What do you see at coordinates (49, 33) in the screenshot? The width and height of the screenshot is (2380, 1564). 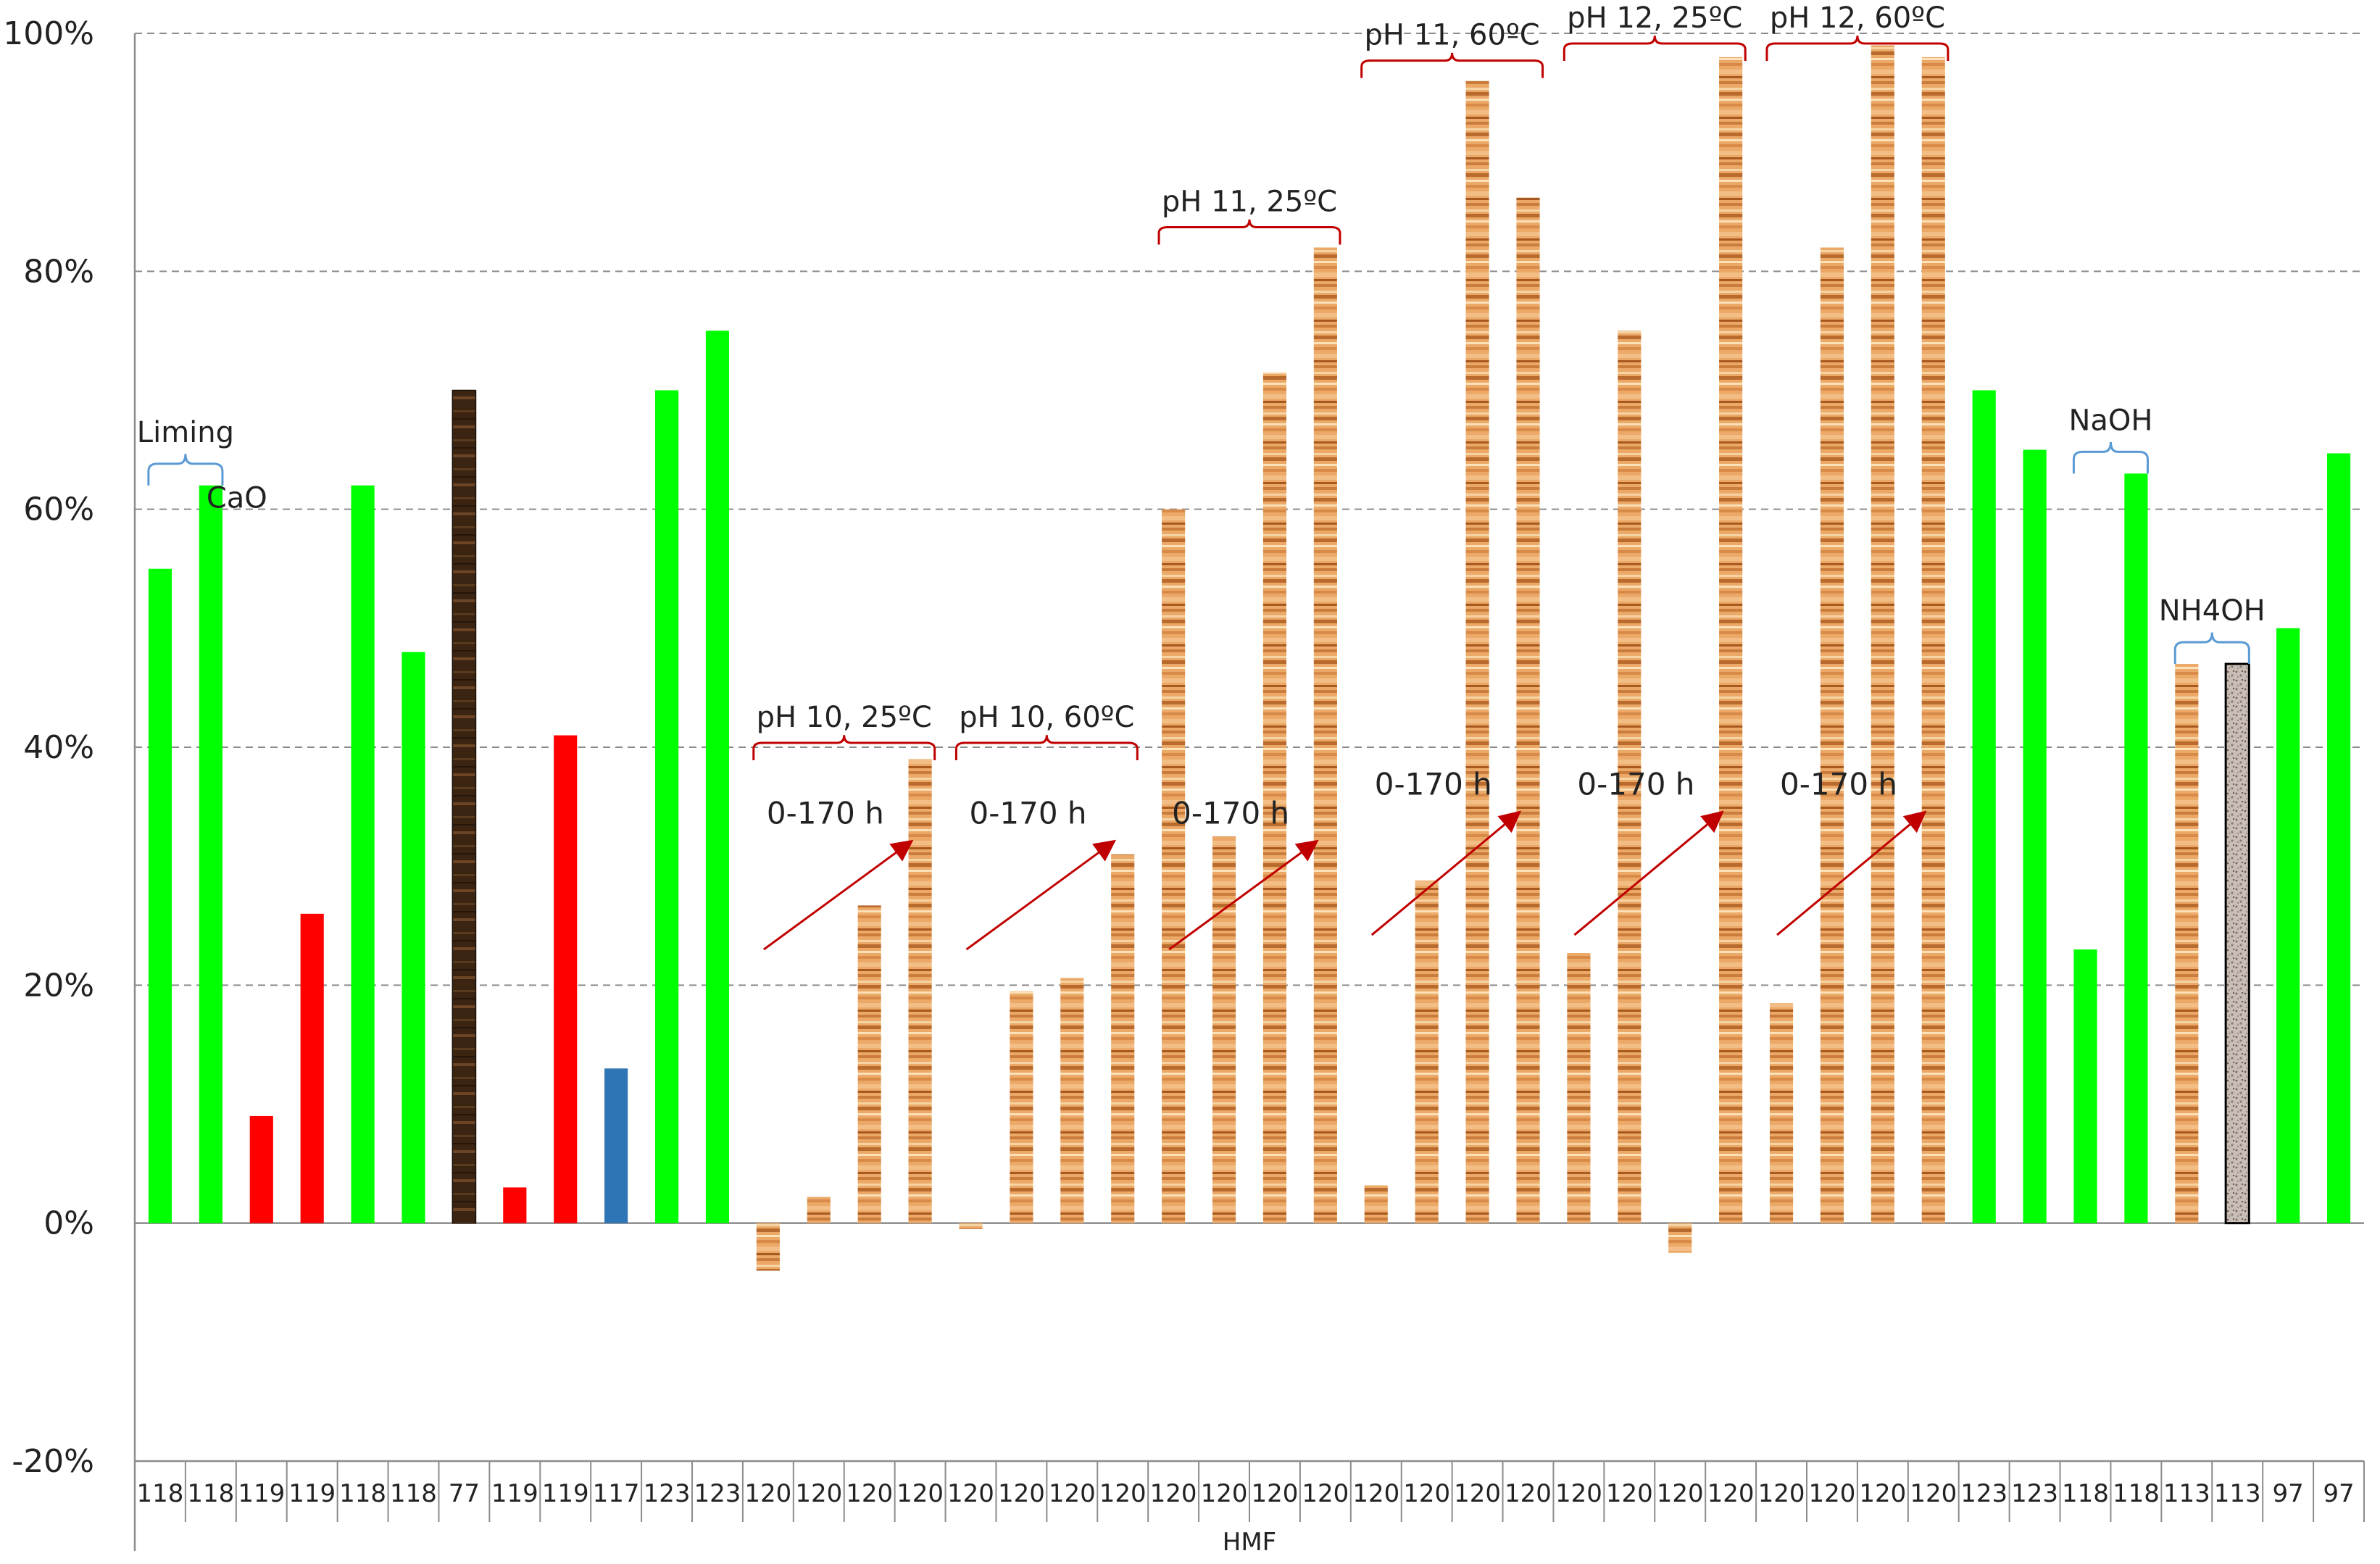 I see `y-tick-label: 100%` at bounding box center [49, 33].